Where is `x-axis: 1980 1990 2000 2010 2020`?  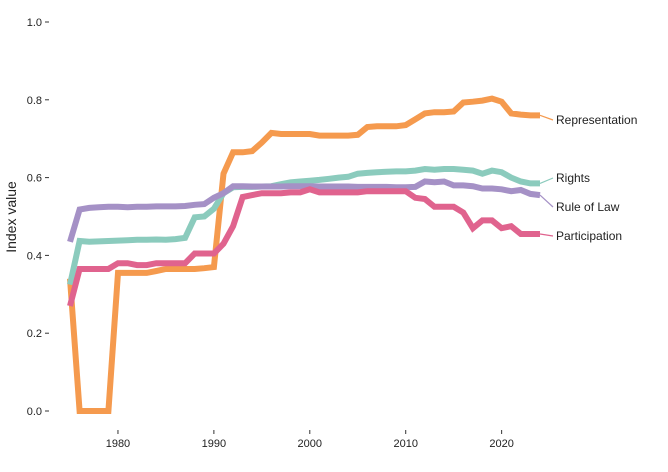 x-axis: 1980 1990 2000 2010 2020 is located at coordinates (310, 440).